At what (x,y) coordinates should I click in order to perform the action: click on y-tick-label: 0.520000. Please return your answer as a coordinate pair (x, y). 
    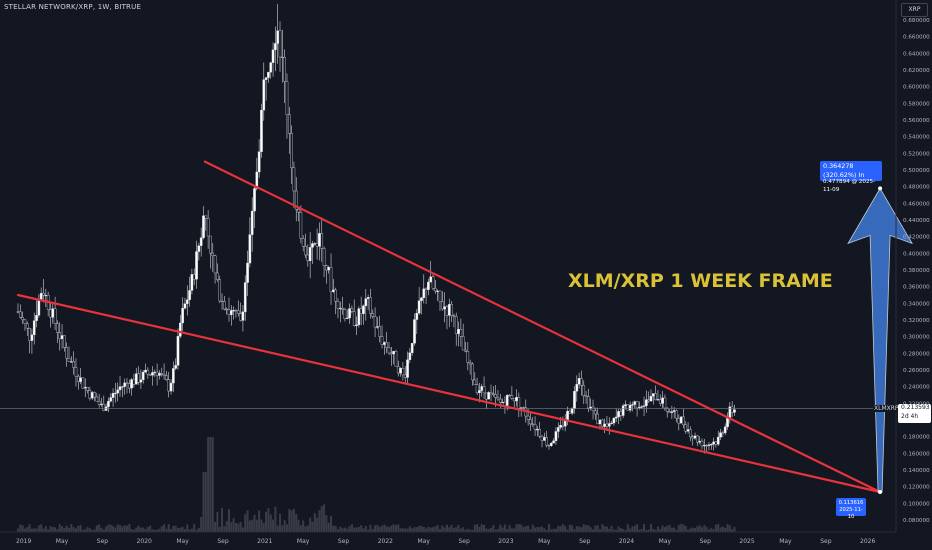
    Looking at the image, I should click on (916, 154).